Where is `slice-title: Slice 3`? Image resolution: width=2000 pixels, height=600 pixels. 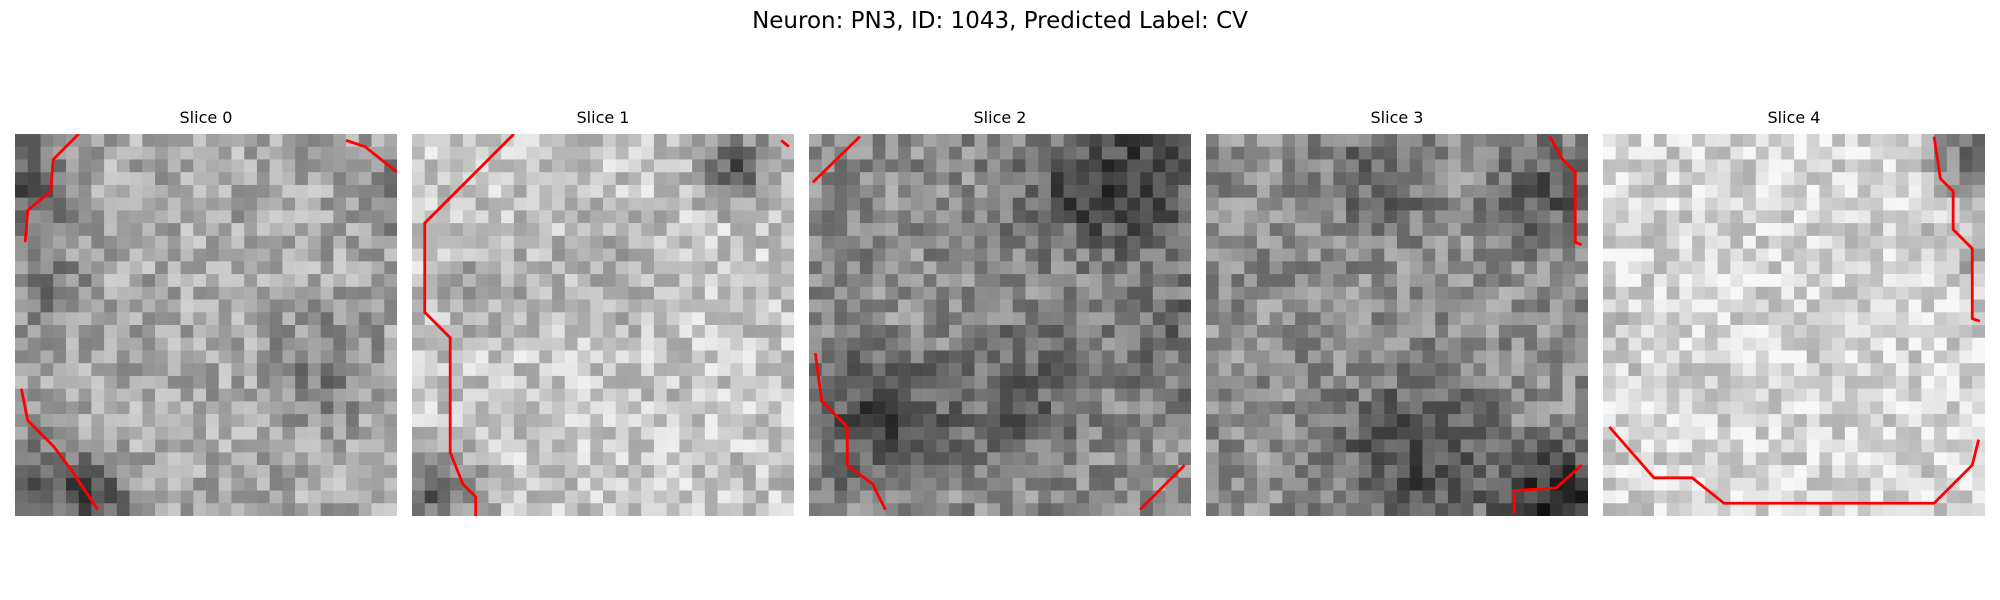 slice-title: Slice 3 is located at coordinates (1397, 117).